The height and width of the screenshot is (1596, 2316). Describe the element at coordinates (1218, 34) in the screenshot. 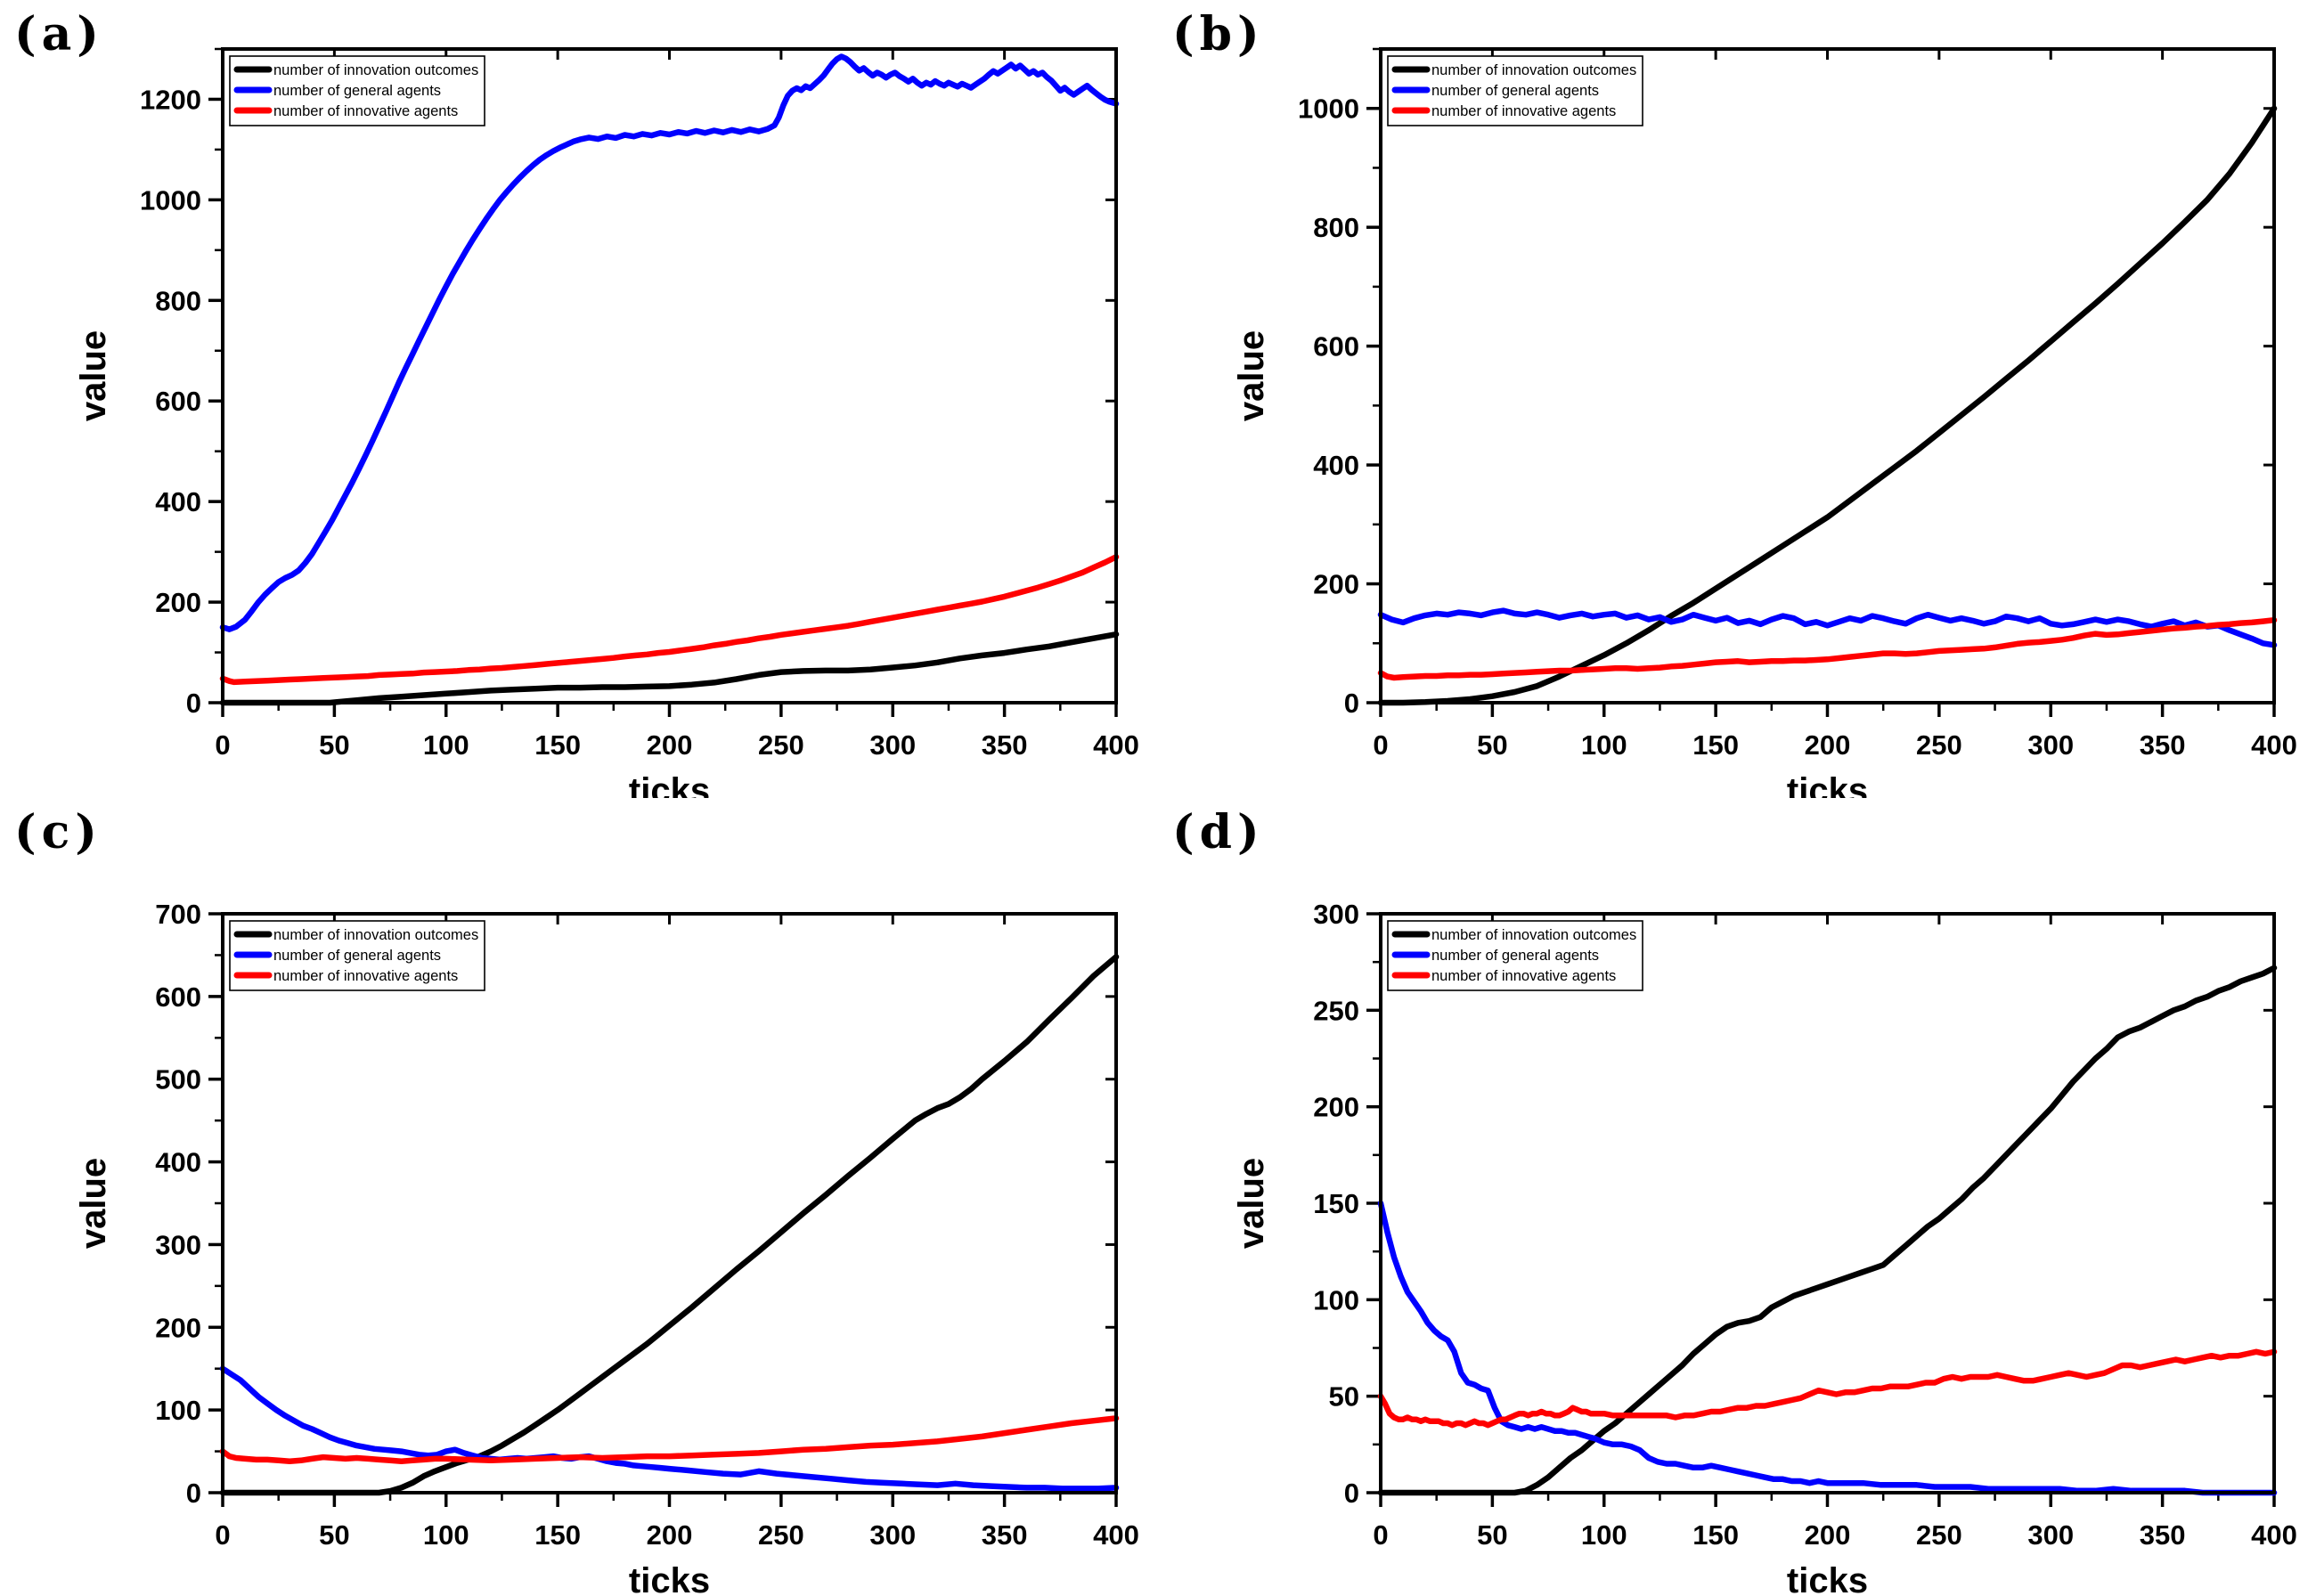

I see `panel-label-b: (b)` at that location.